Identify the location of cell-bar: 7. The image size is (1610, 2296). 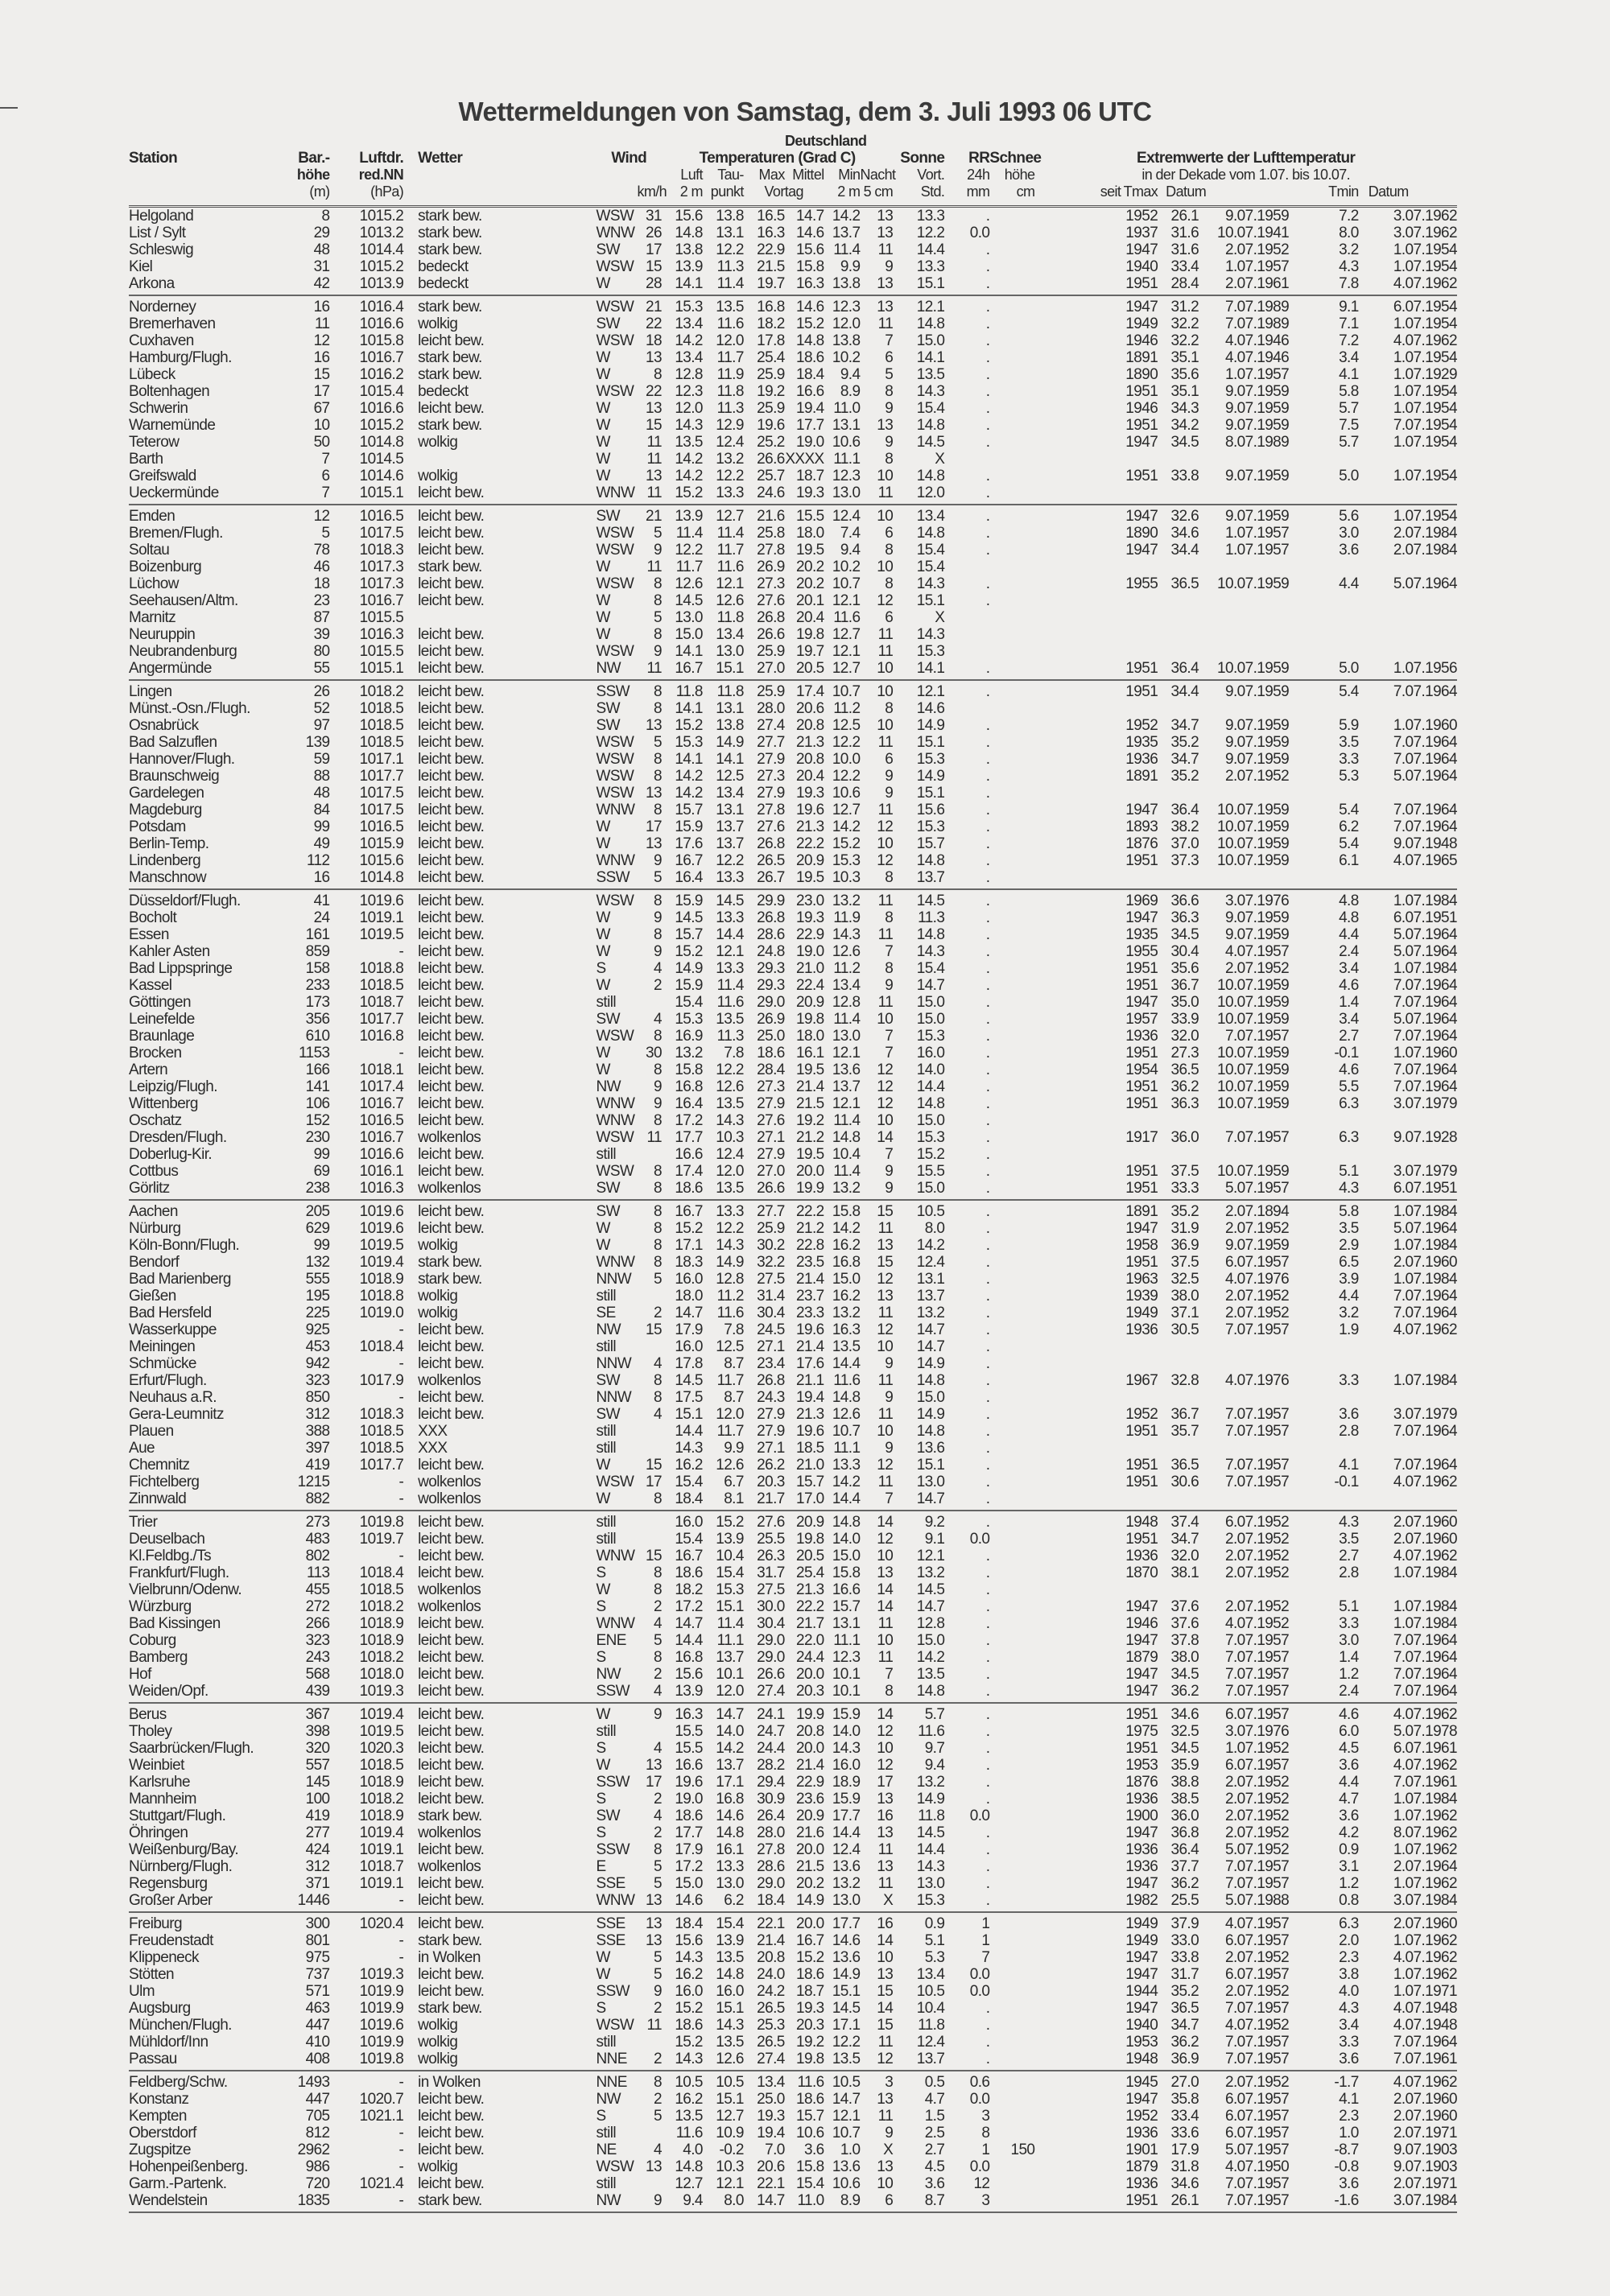
(326, 492).